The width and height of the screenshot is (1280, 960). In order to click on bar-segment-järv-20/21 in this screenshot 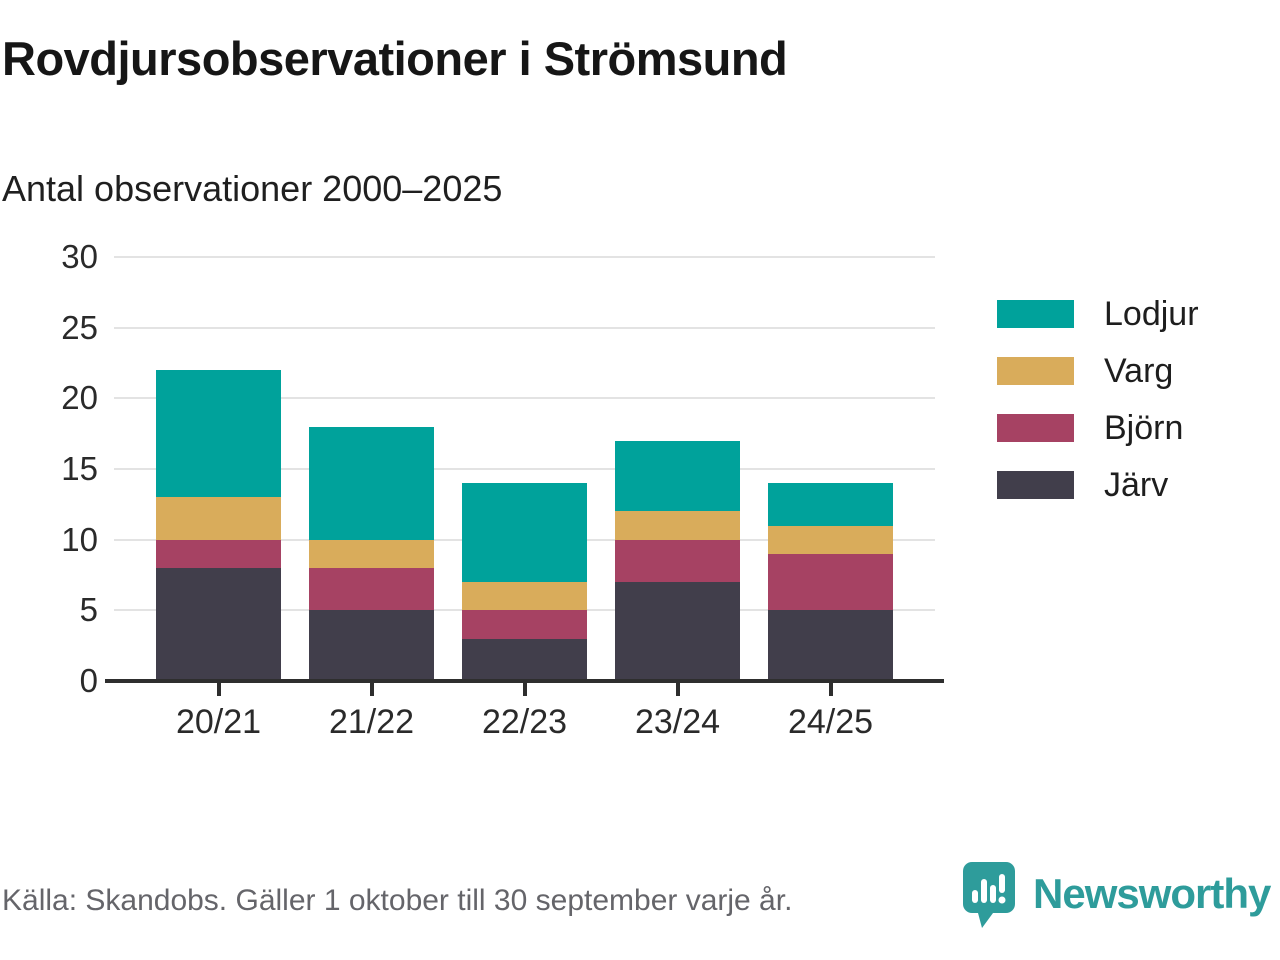, I will do `click(218, 624)`.